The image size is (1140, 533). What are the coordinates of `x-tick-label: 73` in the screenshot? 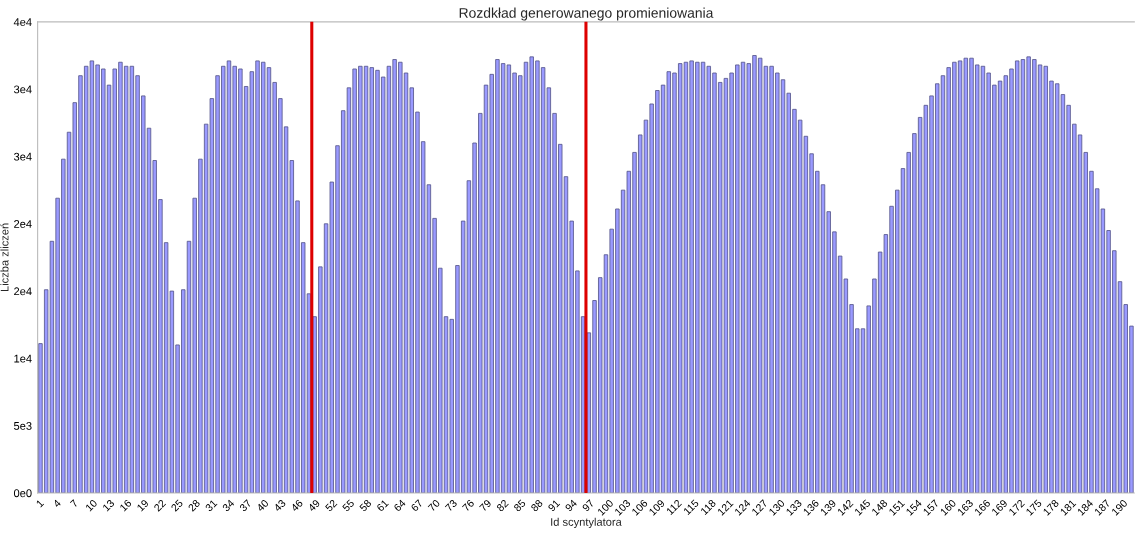 It's located at (451, 505).